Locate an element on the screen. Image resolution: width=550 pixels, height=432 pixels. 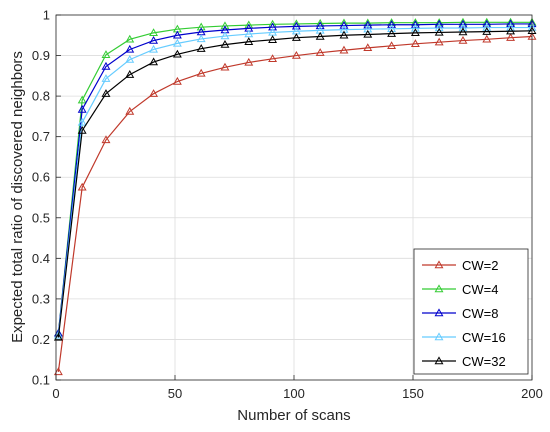
legend-box is located at coordinates (471, 311).